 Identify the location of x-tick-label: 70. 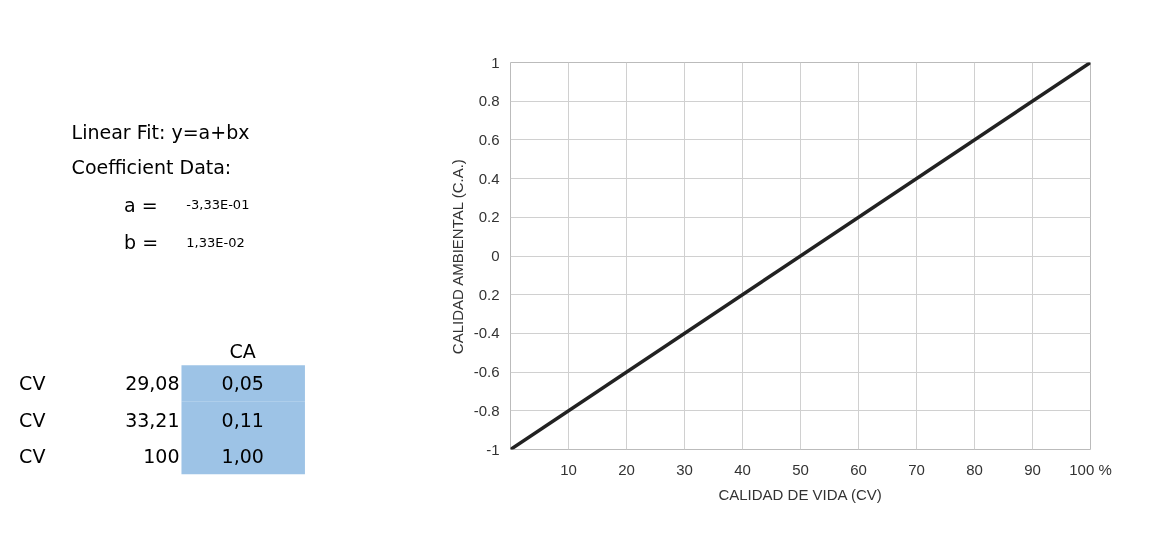
(916, 469).